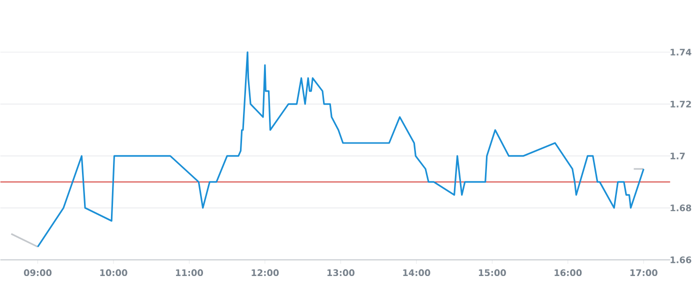  I want to click on x-tick-label: 14:00, so click(416, 272).